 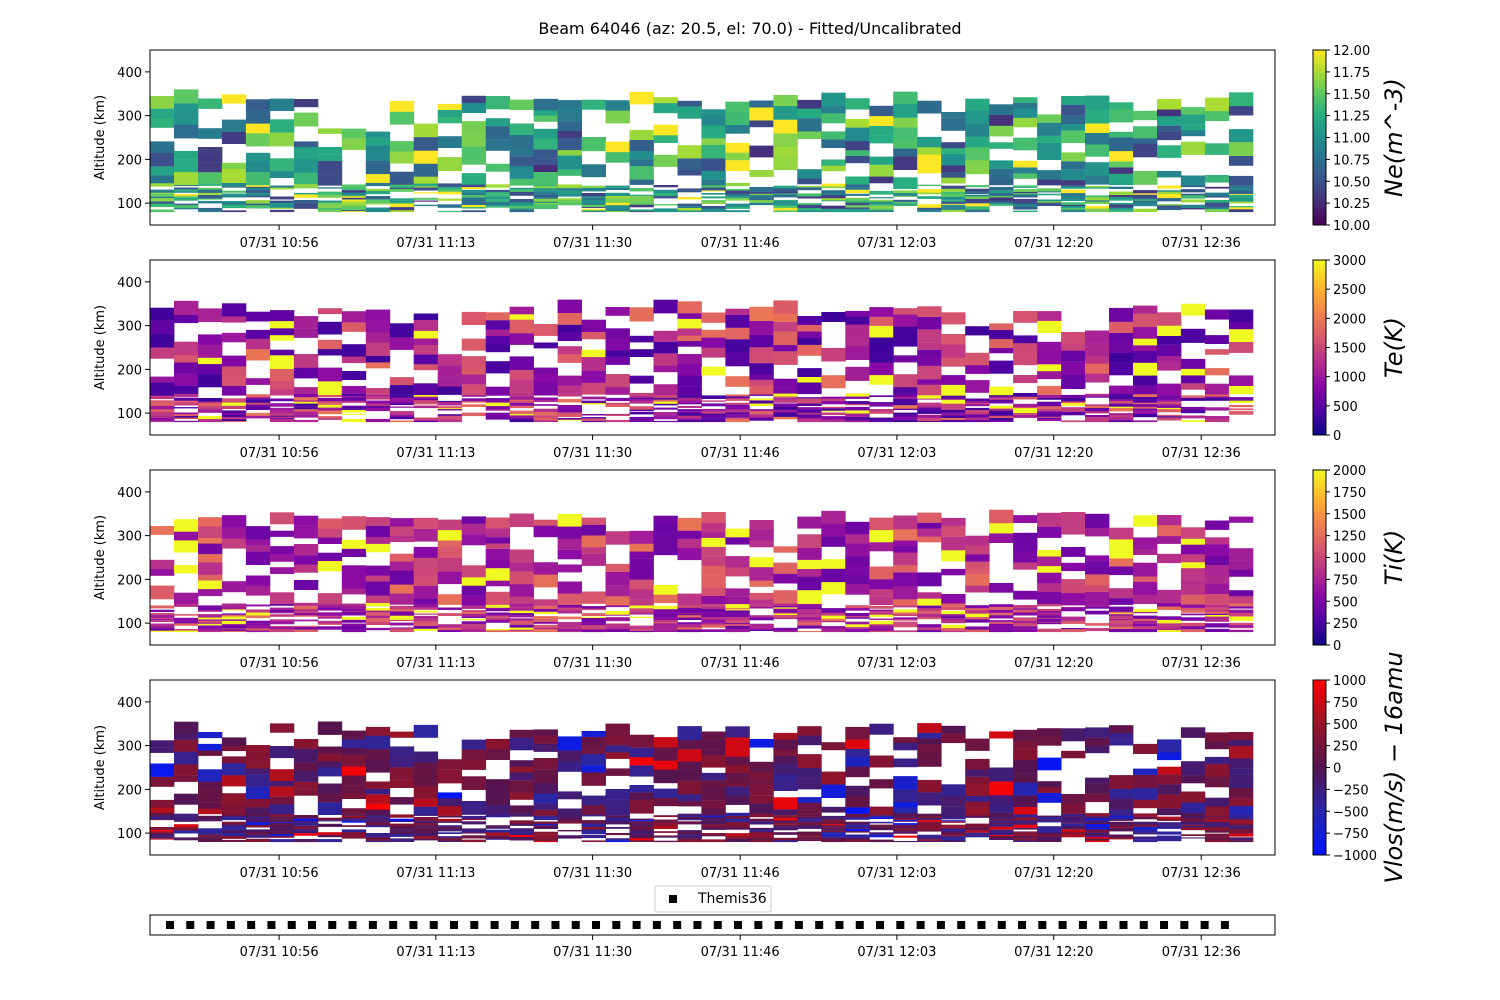 What do you see at coordinates (1337, 769) in the screenshot?
I see `colorbar-tick-label: 0` at bounding box center [1337, 769].